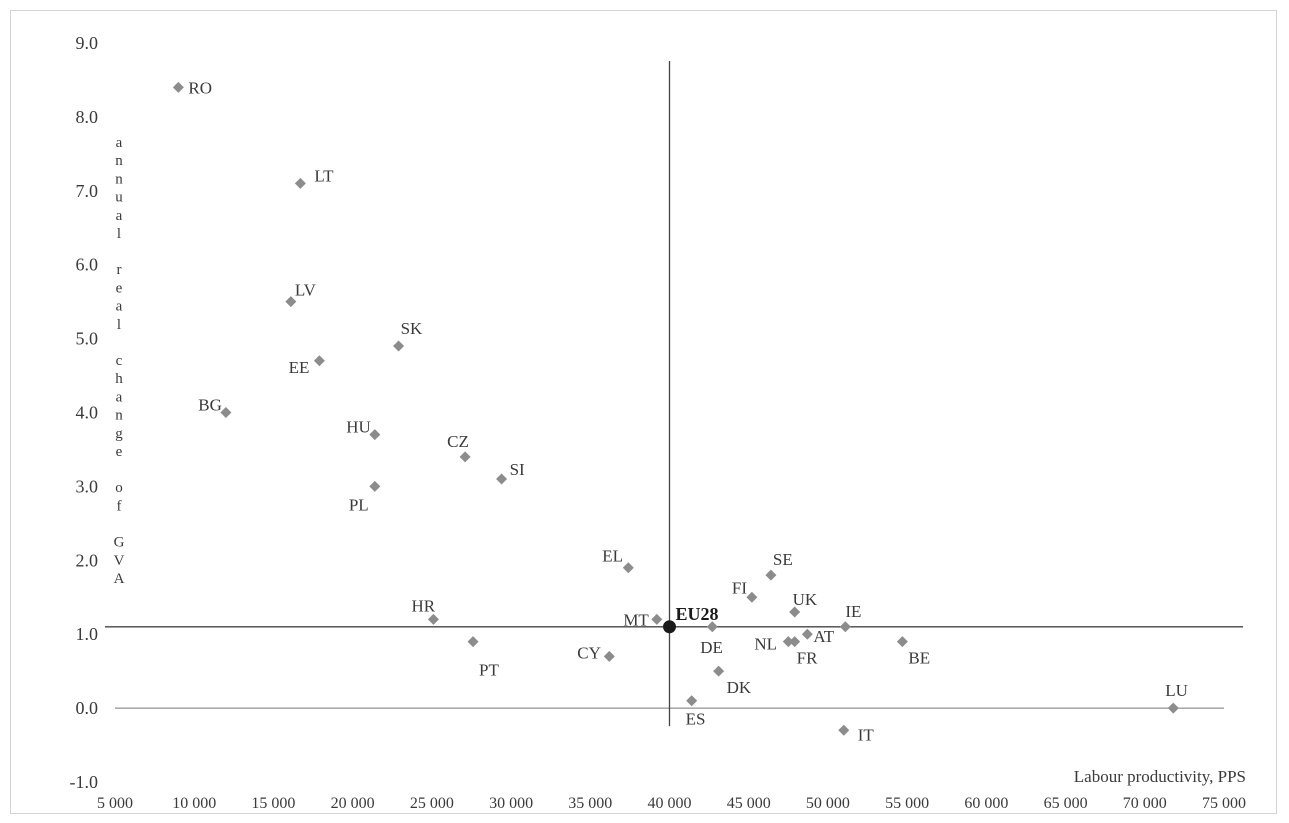 This screenshot has width=1289, height=823. Describe the element at coordinates (273, 803) in the screenshot. I see `x-tick-label: 15 000` at that location.